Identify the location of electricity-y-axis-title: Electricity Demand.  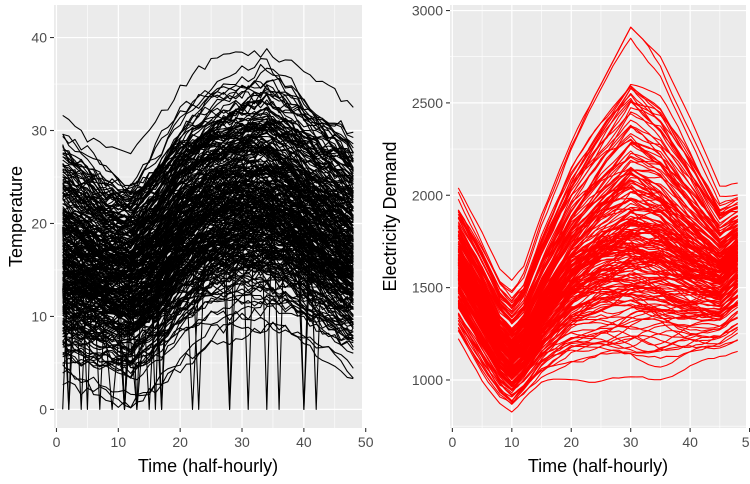
(390, 216).